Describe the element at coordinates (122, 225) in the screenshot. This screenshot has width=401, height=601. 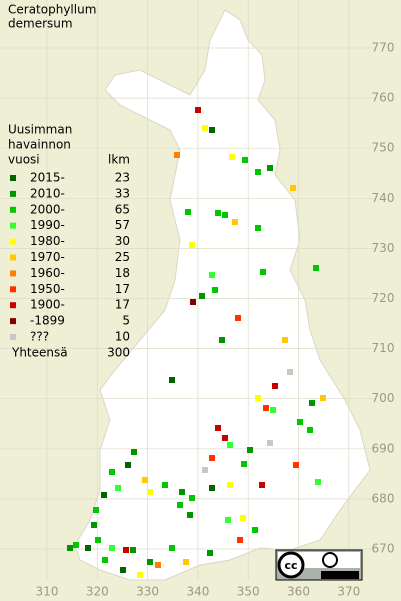
I see `legend-count: 57` at that location.